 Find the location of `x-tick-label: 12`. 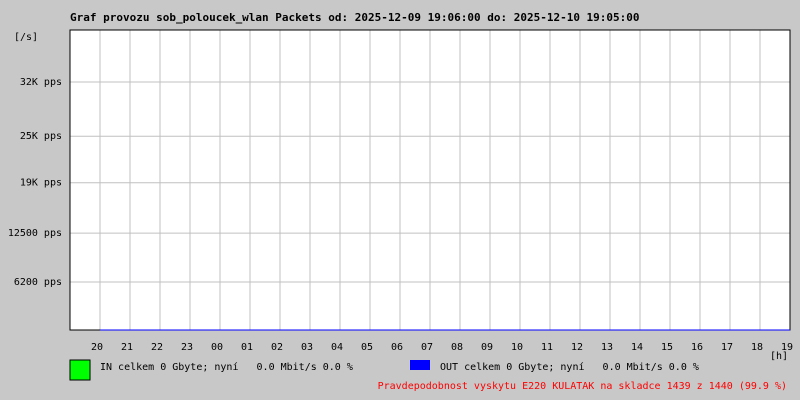

x-tick-label: 12 is located at coordinates (577, 347).